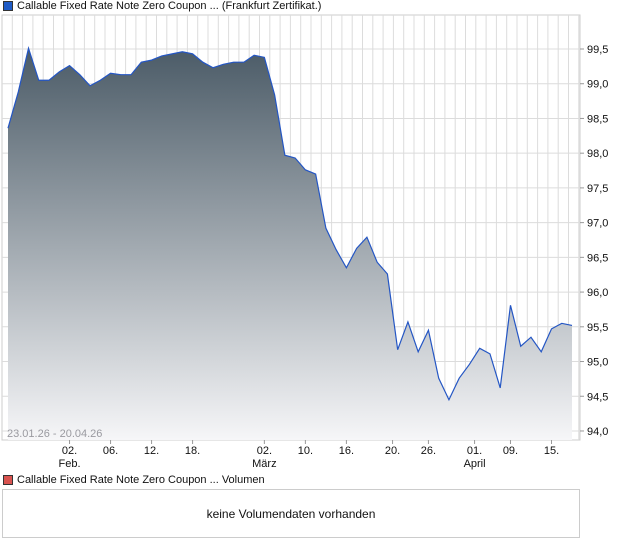 The height and width of the screenshot is (546, 620). I want to click on y-tick-label: 97,5, so click(597, 189).